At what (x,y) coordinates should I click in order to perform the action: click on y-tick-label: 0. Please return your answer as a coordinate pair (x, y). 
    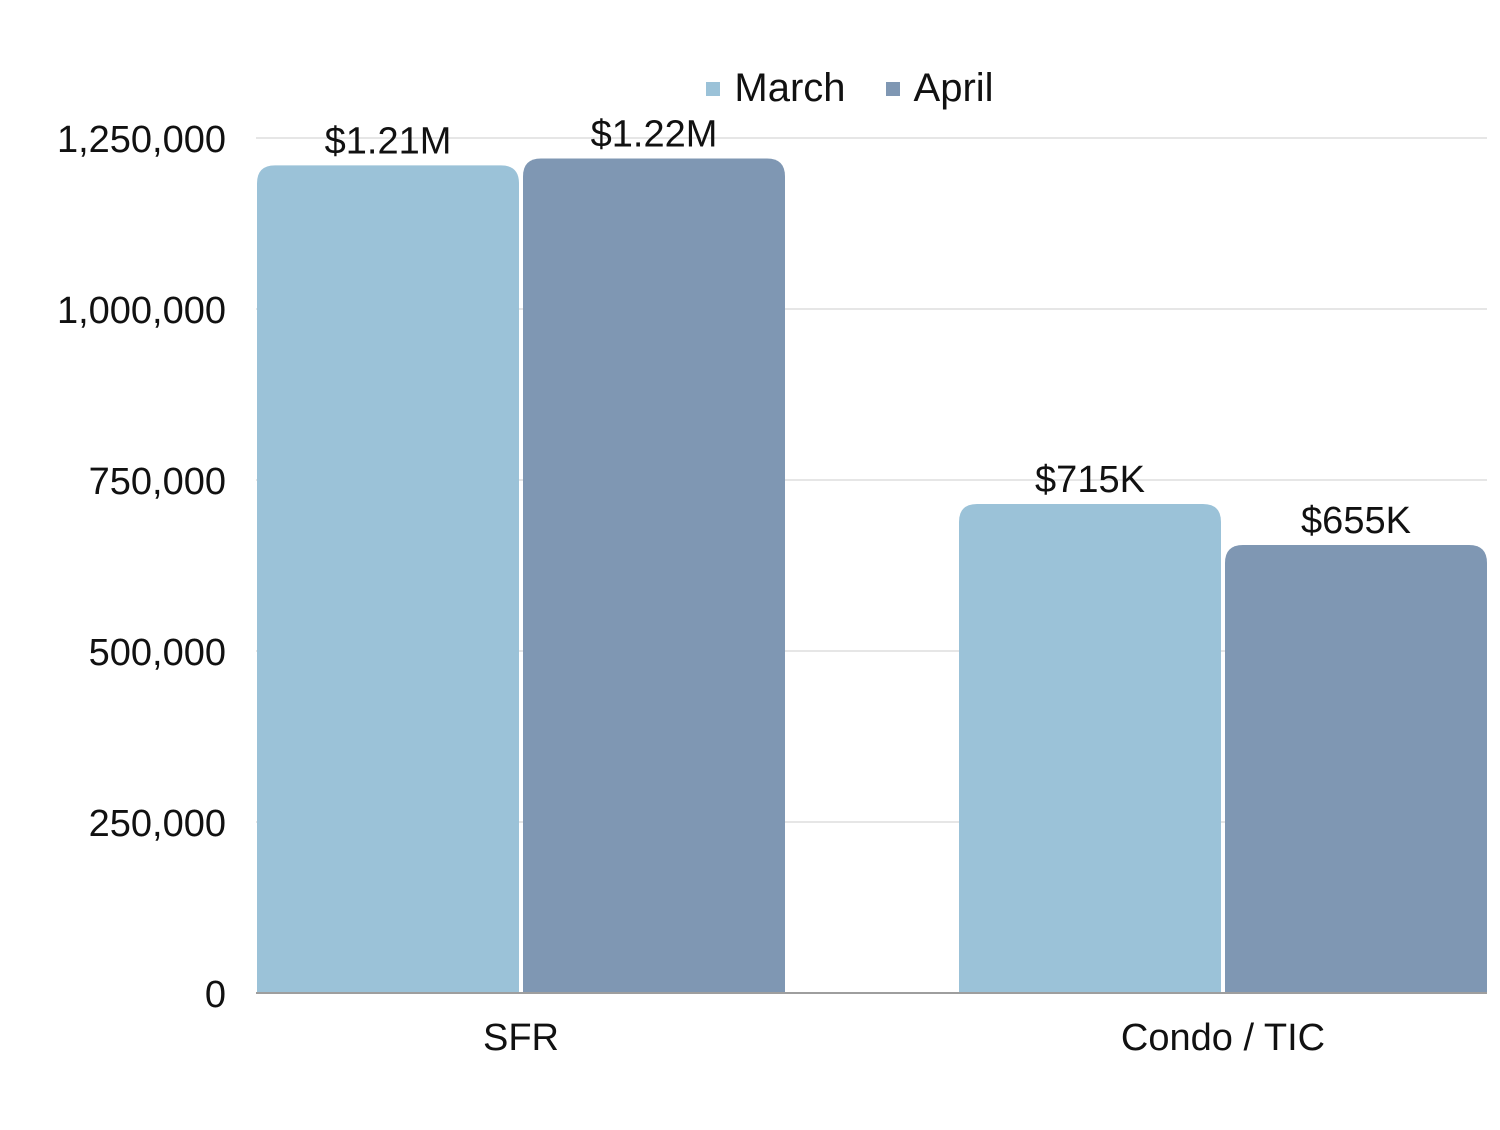
    Looking at the image, I should click on (215, 995).